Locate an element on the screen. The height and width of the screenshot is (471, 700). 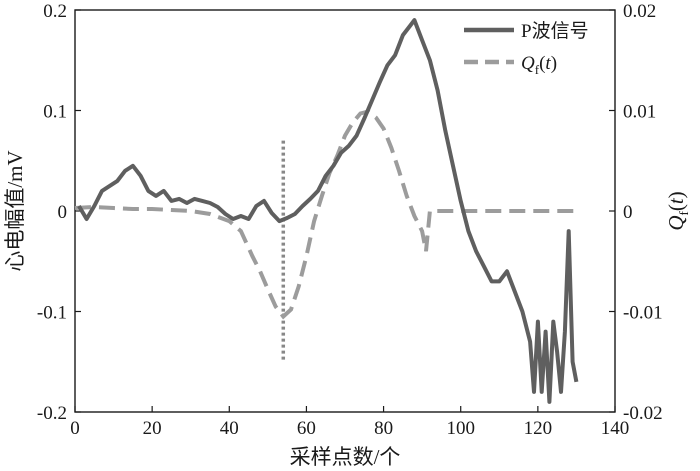
x-tick-label: 40 is located at coordinates (229, 428).